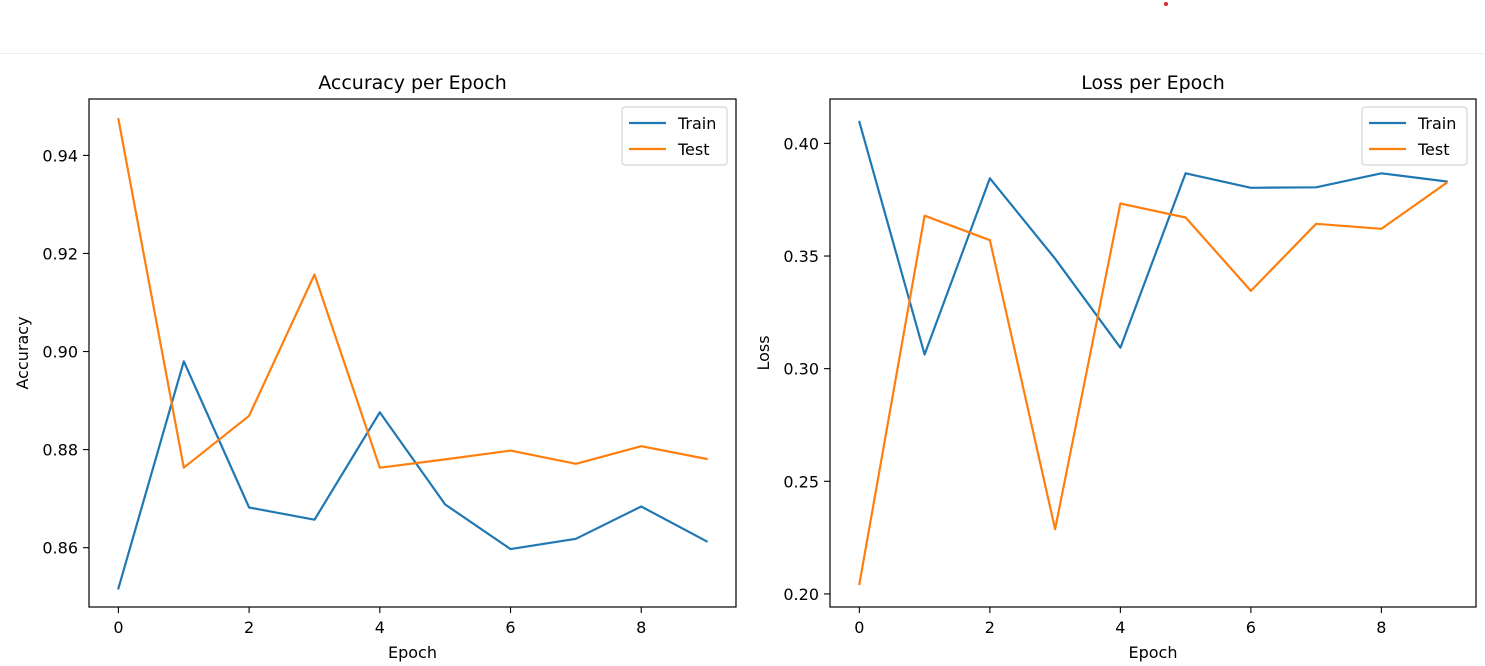  What do you see at coordinates (60, 548) in the screenshot?
I see `y-tick-label: 0.86` at bounding box center [60, 548].